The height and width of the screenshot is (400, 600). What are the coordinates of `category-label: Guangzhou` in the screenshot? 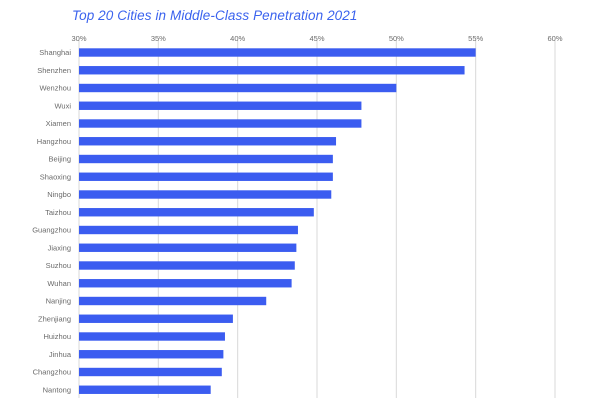 It's located at (51, 230).